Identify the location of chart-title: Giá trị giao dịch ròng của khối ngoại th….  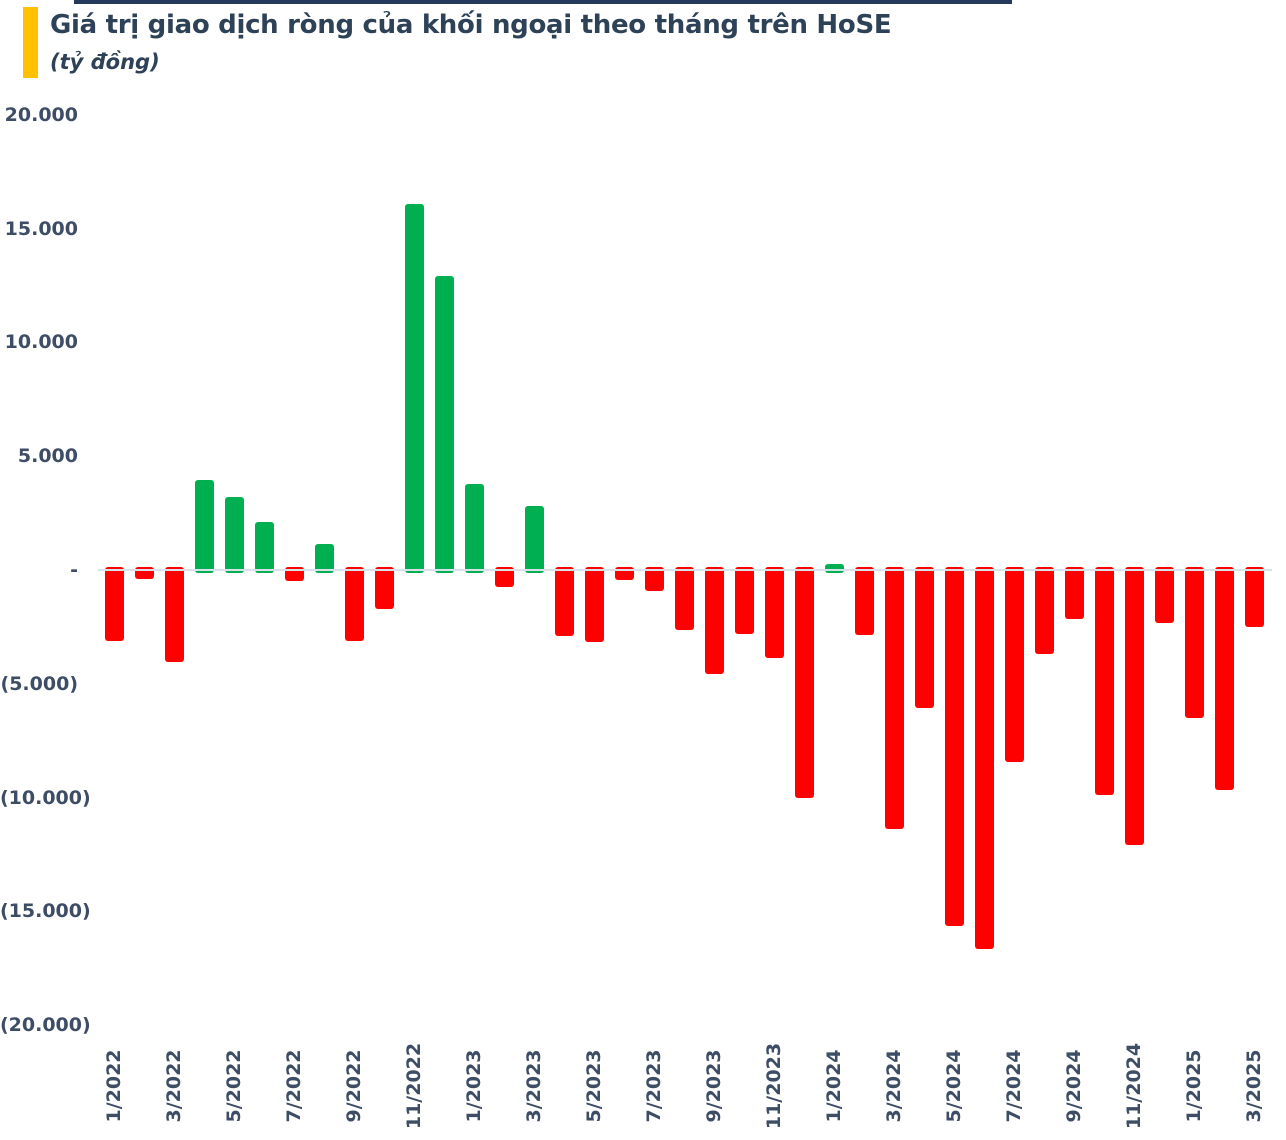
(471, 25).